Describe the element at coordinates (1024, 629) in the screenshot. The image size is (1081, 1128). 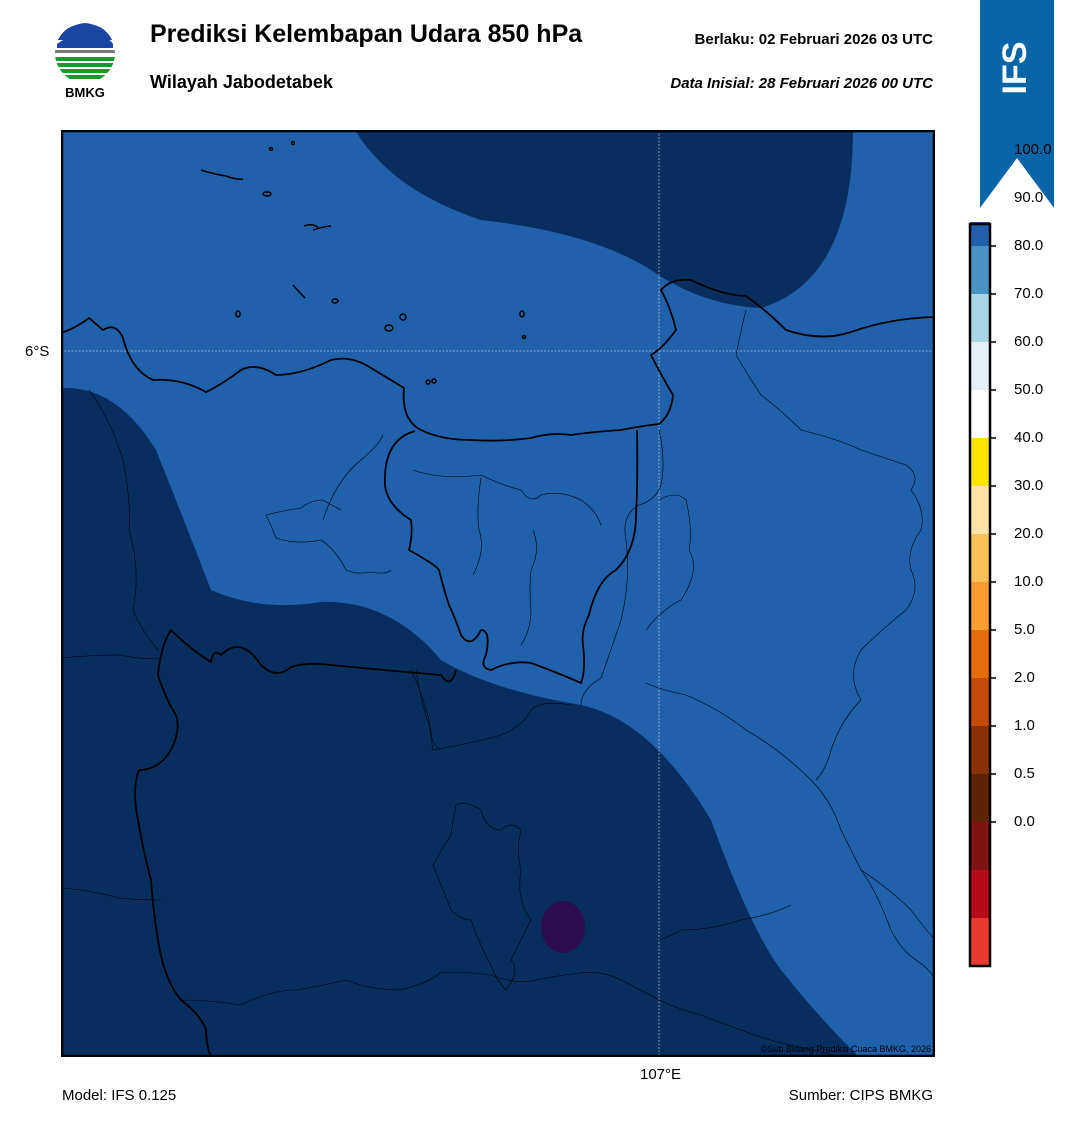
I see `colorbar-tick-label: 5.0` at that location.